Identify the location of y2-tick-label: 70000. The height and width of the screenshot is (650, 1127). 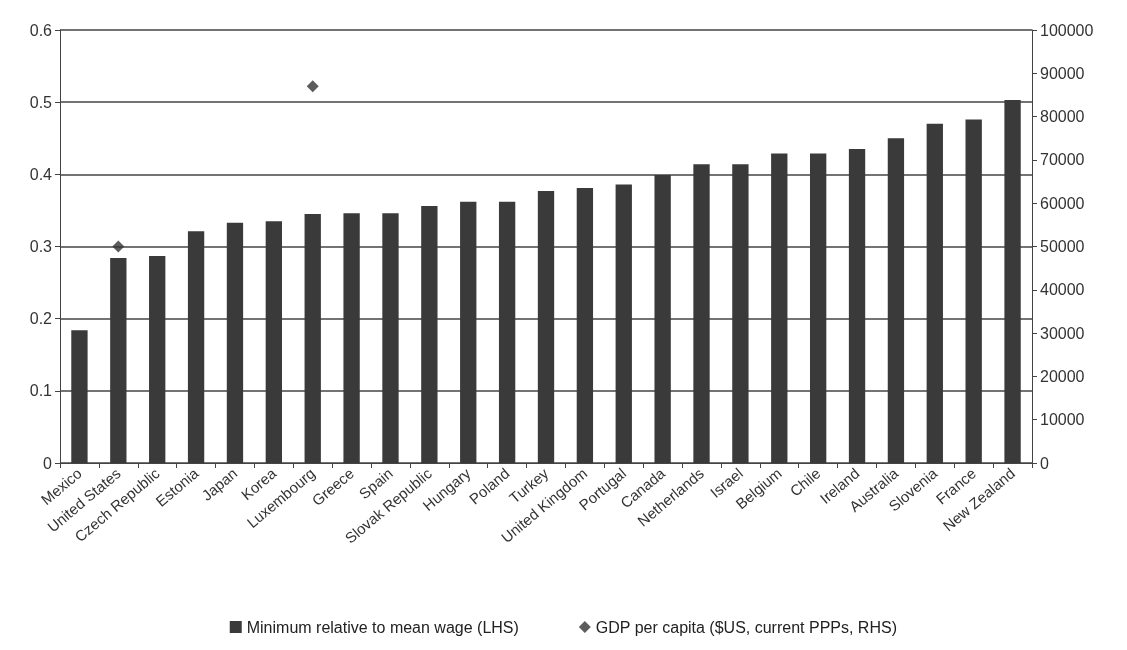
(1062, 160).